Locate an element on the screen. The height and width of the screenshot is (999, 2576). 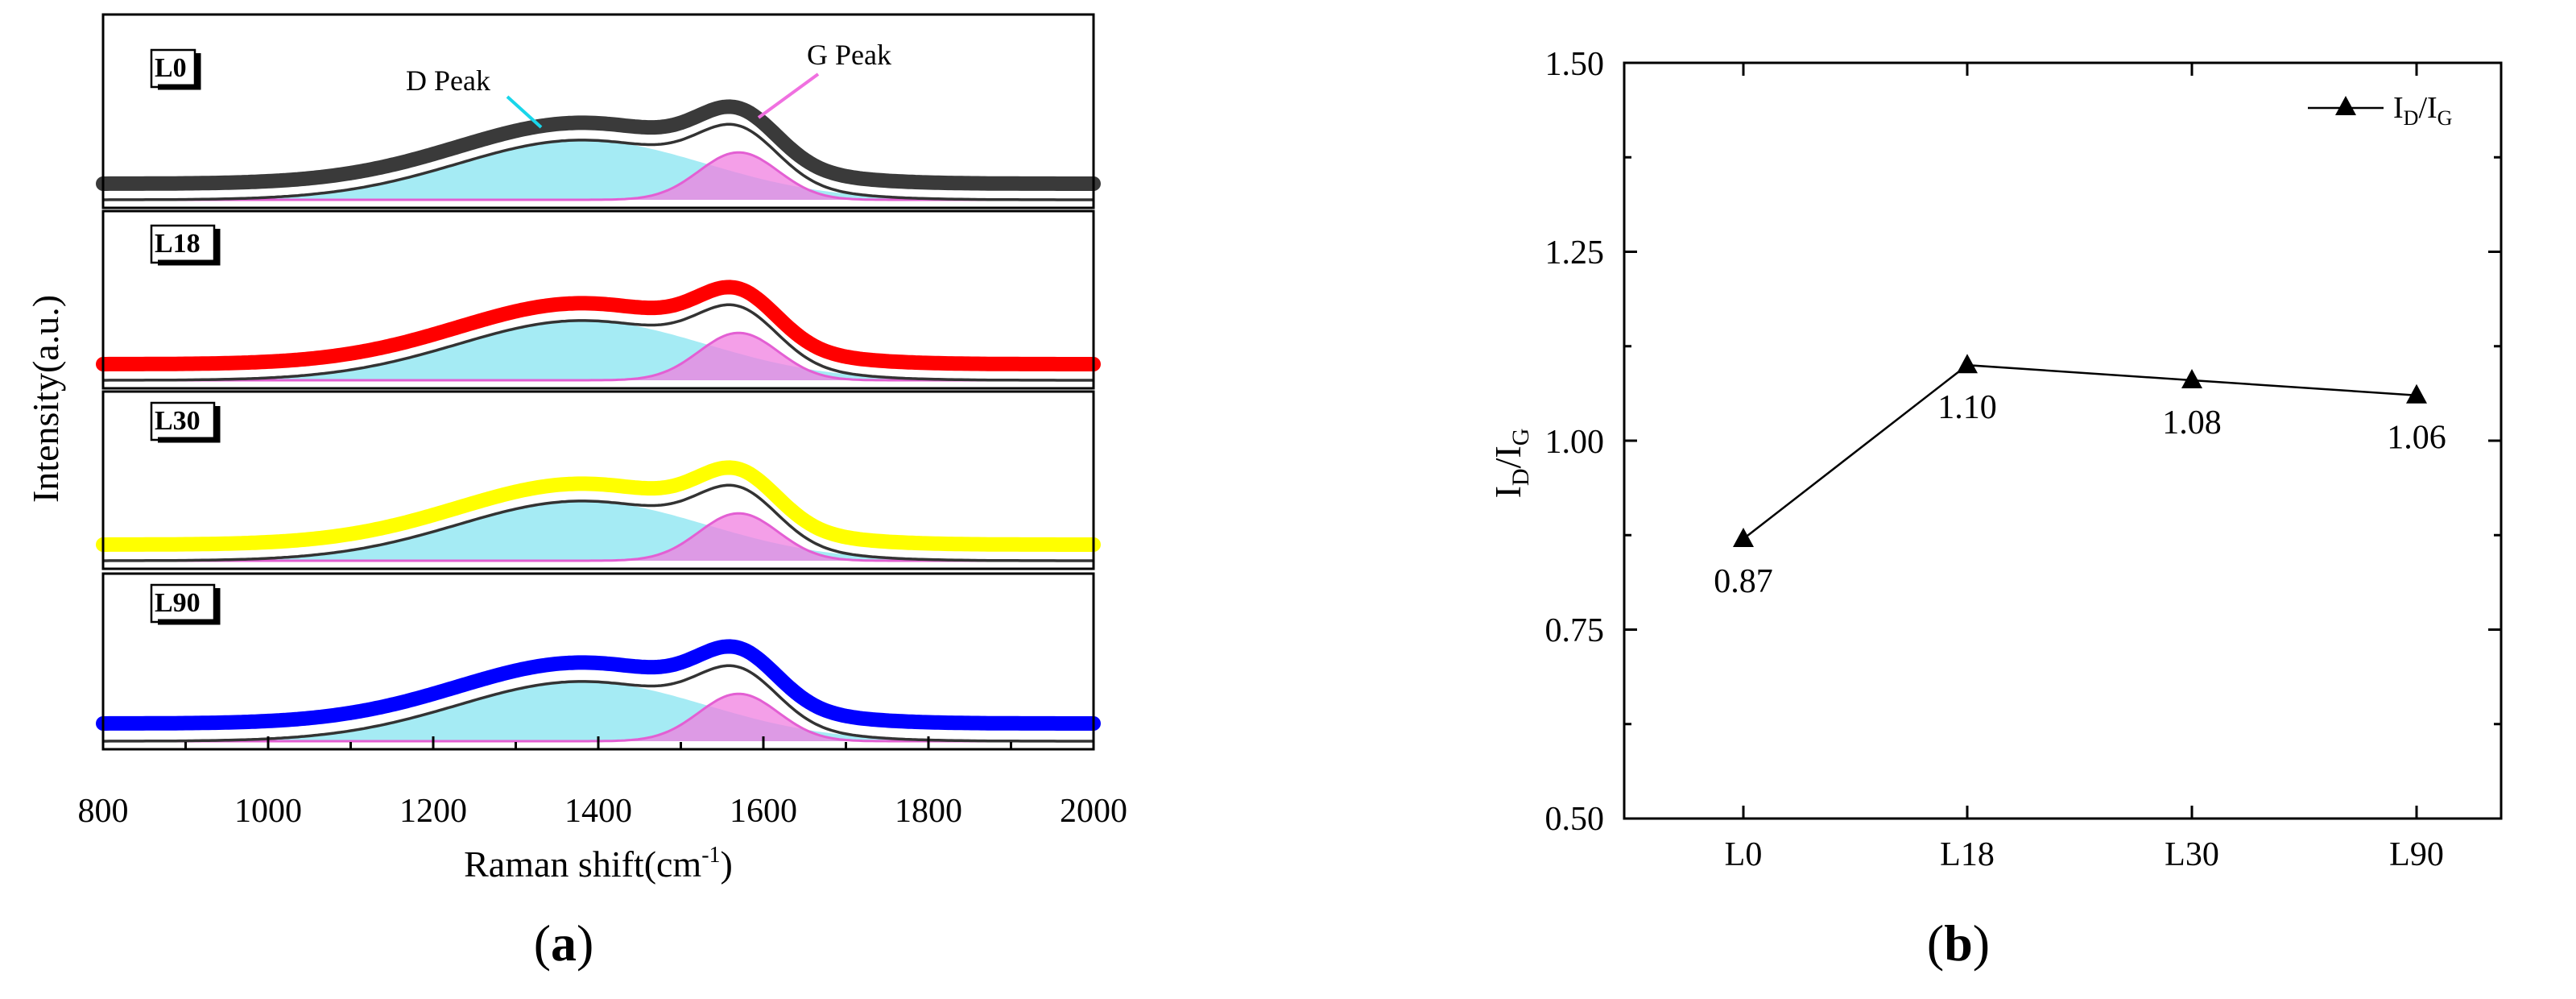
x-tick-label: 1200 is located at coordinates (433, 811).